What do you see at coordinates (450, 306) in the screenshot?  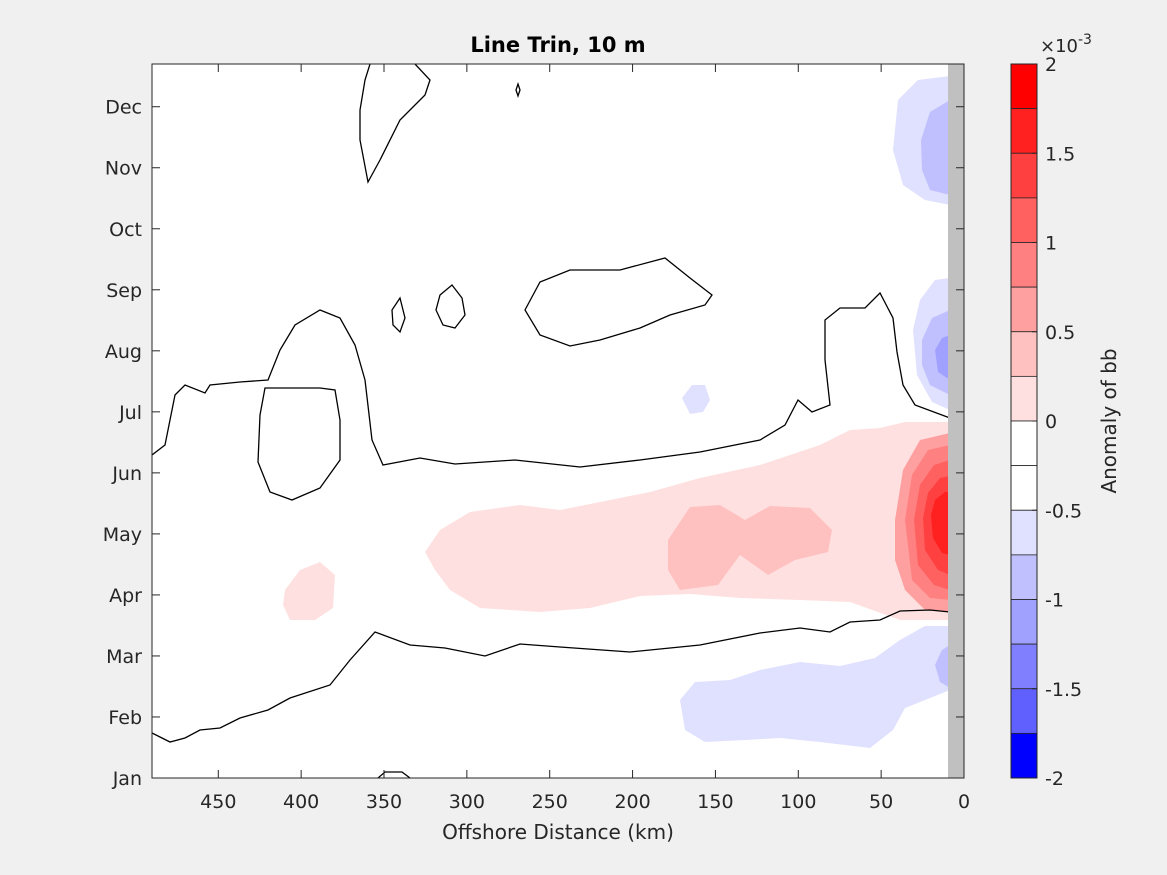 I see `zero-contour-sep-island-b` at bounding box center [450, 306].